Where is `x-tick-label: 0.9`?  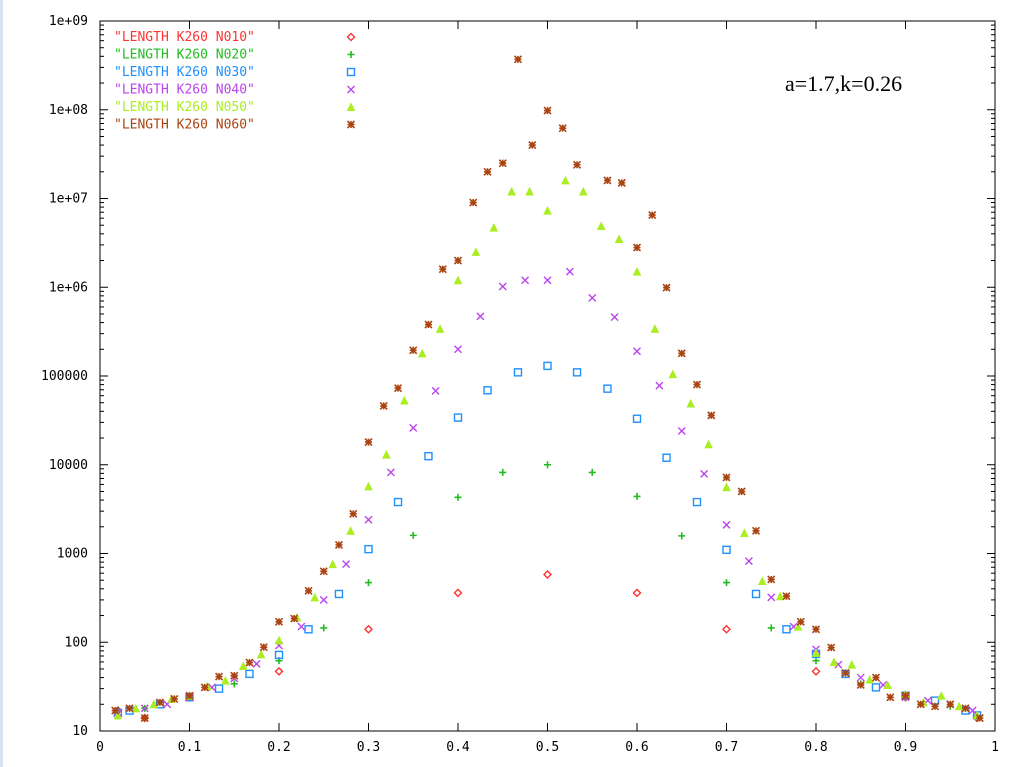
x-tick-label: 0.9 is located at coordinates (905, 747).